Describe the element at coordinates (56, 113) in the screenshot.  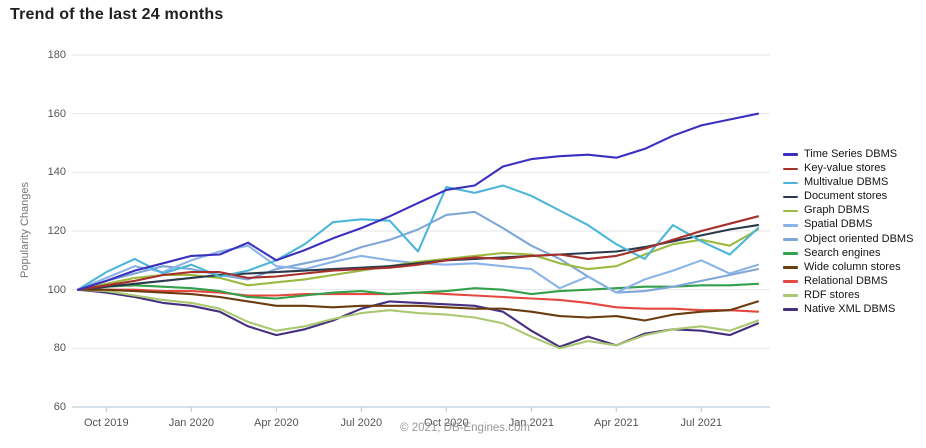
I see `y-tick-label-160: 160` at that location.